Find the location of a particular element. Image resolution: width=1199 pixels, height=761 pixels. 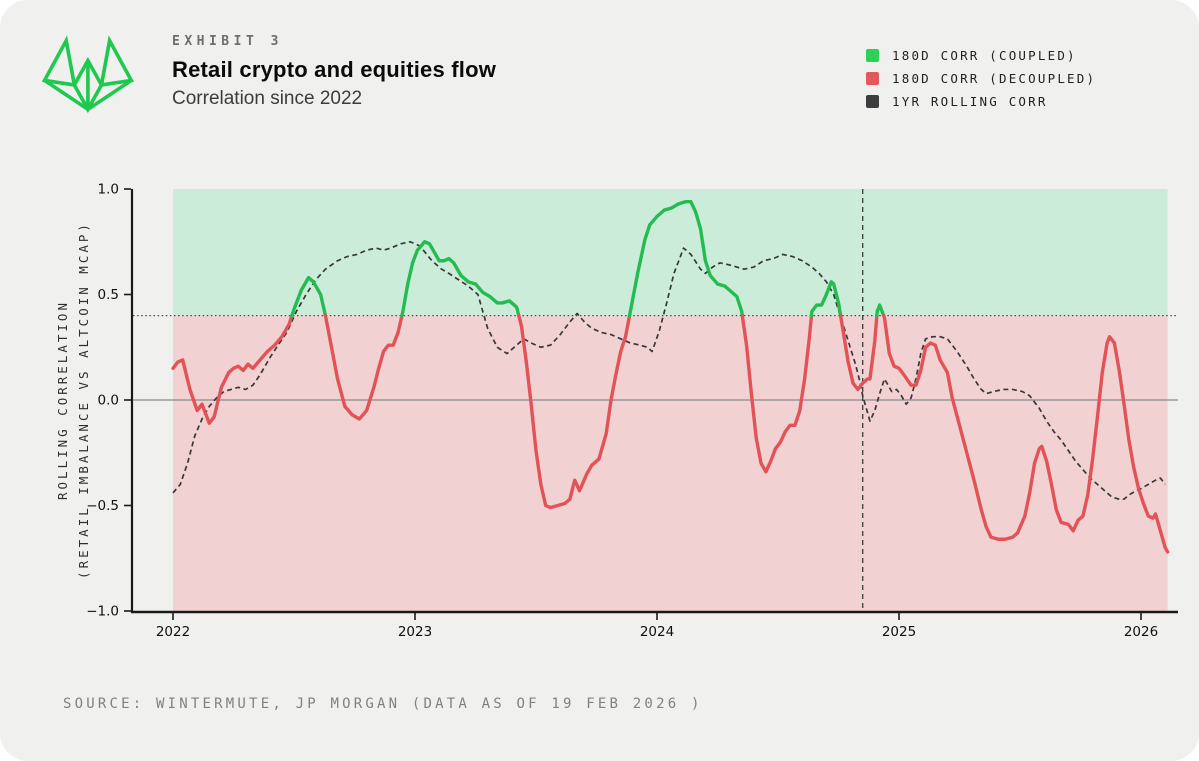

x-tick-label: 2025 is located at coordinates (899, 632).